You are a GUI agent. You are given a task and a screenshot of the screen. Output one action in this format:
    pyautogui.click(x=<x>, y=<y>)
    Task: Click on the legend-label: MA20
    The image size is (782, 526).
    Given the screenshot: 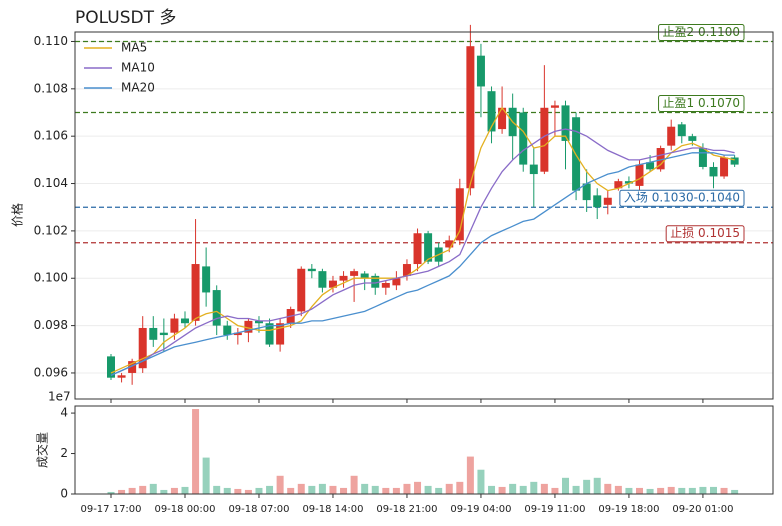 What is the action you would take?
    pyautogui.click(x=138, y=88)
    